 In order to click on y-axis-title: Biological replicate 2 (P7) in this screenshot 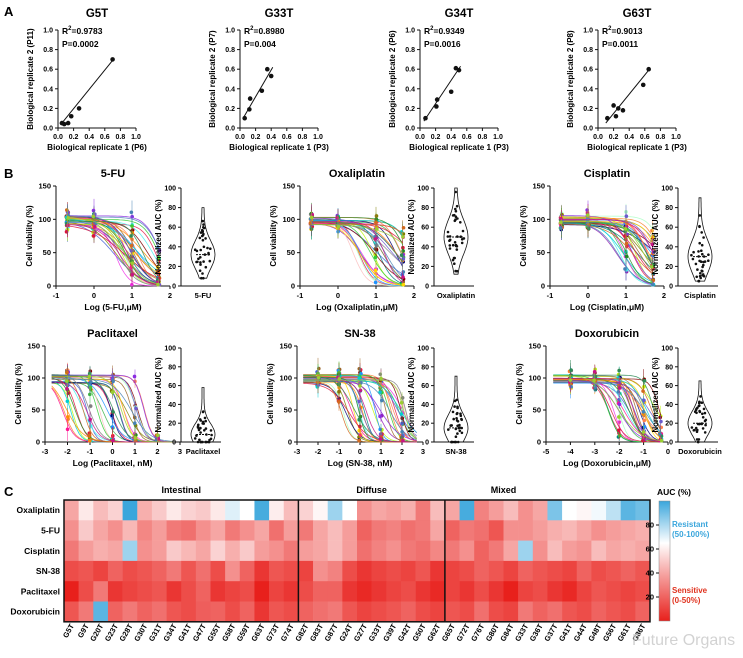, I will do `click(212, 79)`.